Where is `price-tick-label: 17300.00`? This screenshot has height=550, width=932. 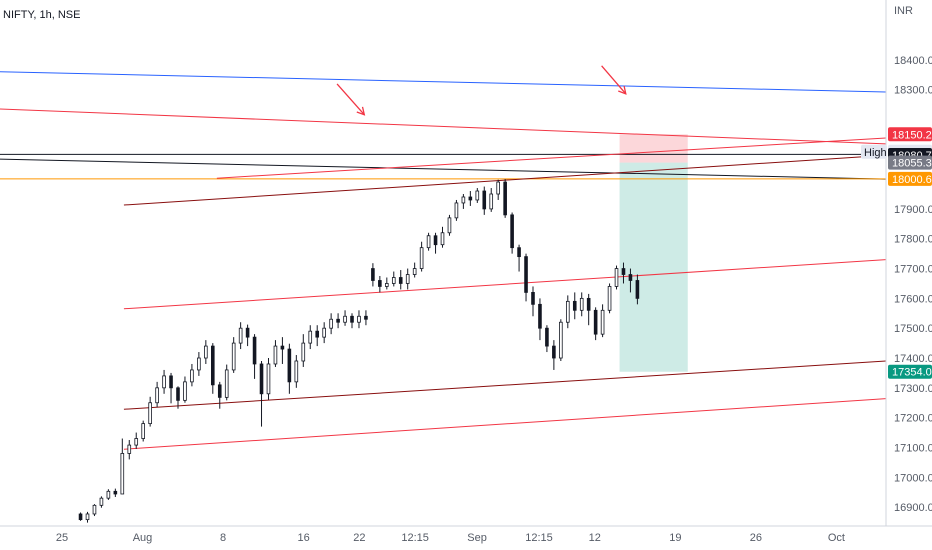 price-tick-label: 17300.00 is located at coordinates (913, 389).